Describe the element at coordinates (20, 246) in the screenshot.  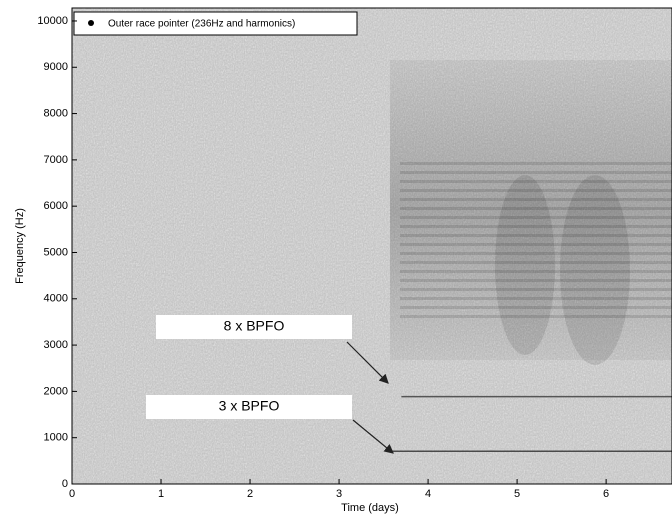
I see `y-axis-label: Frequency (Hz)` at that location.